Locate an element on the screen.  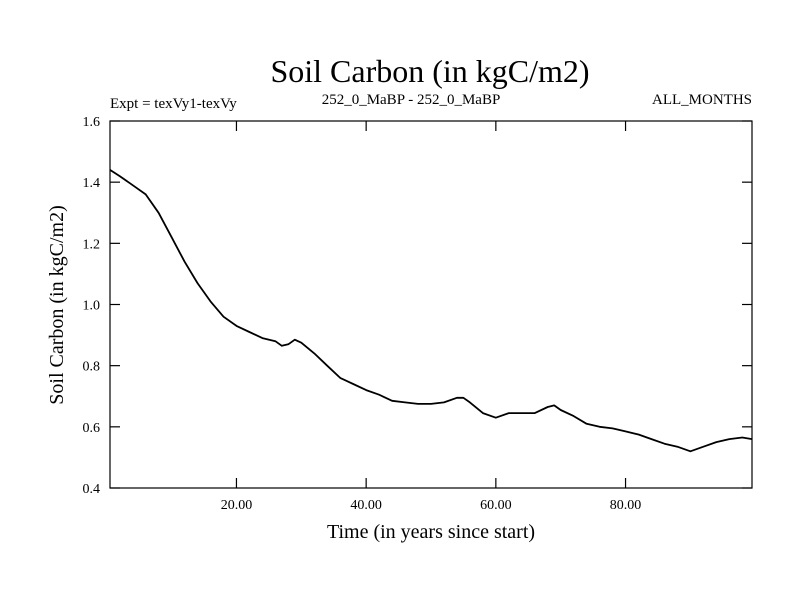
y-tick-label: 1.0 is located at coordinates (92, 306).